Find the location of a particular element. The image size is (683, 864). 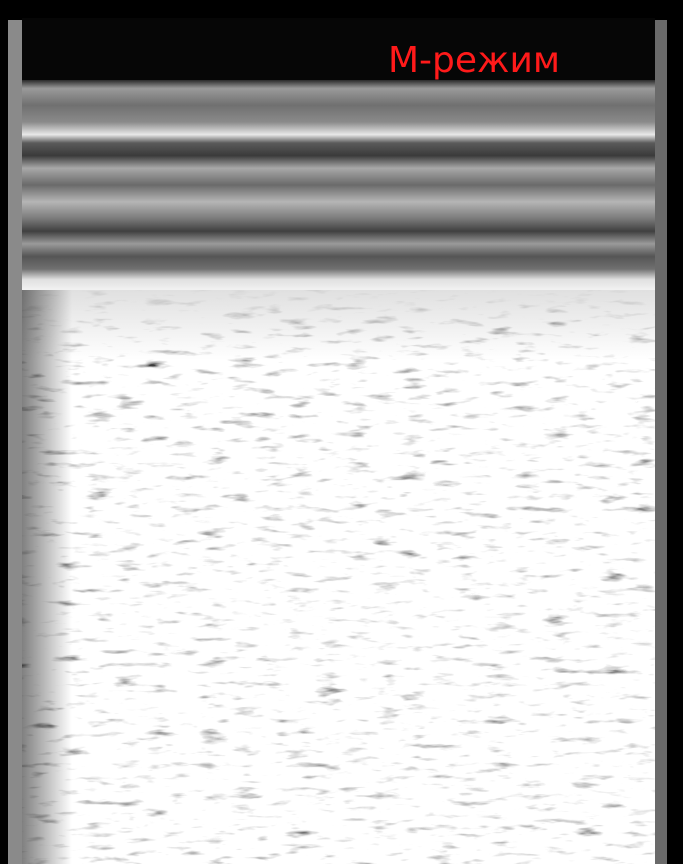

right-border is located at coordinates (661, 442).